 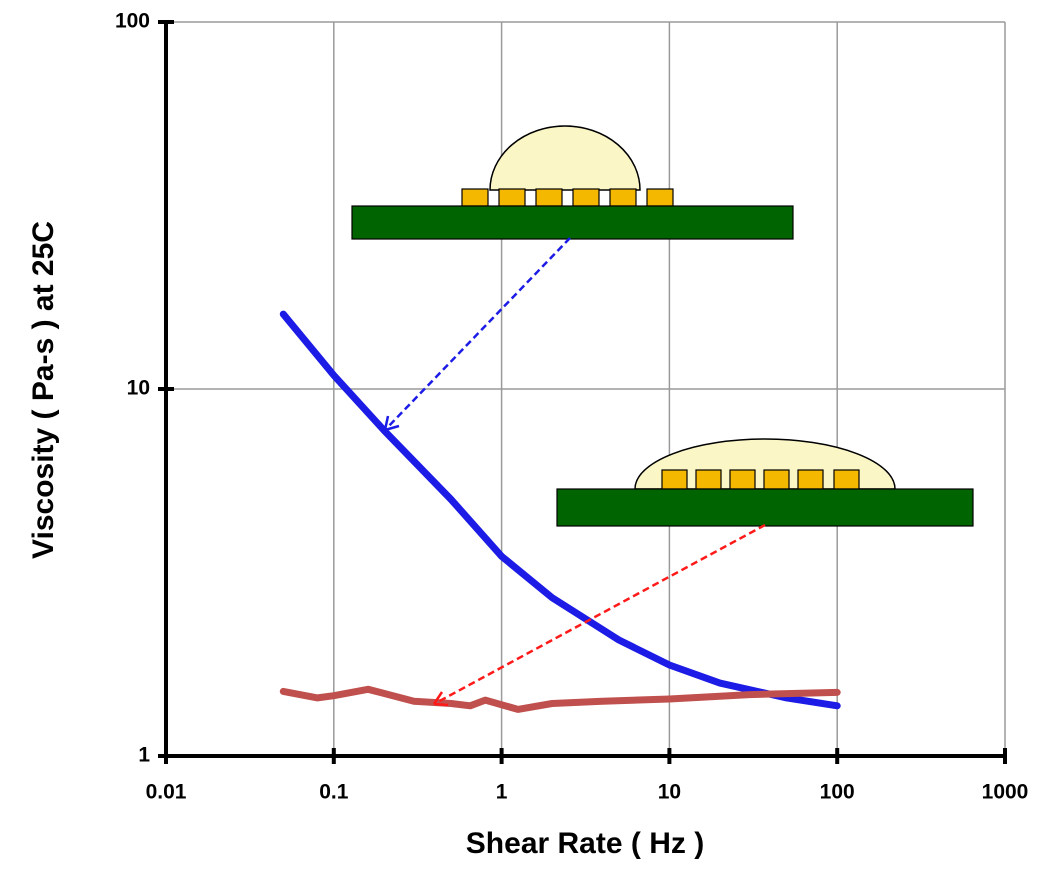 What do you see at coordinates (138, 388) in the screenshot?
I see `y-tick-label: 10` at bounding box center [138, 388].